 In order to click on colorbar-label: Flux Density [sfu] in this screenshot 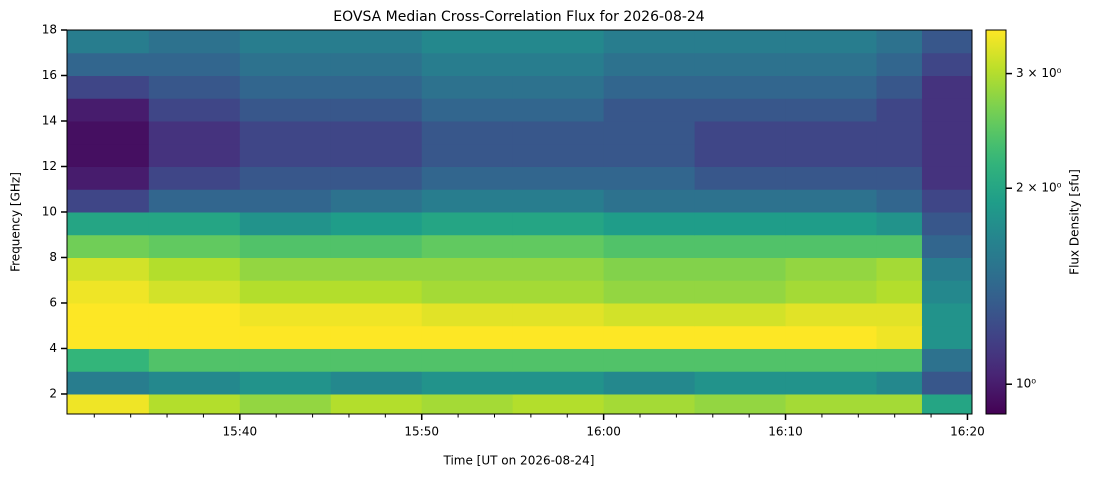, I will do `click(1075, 222)`.